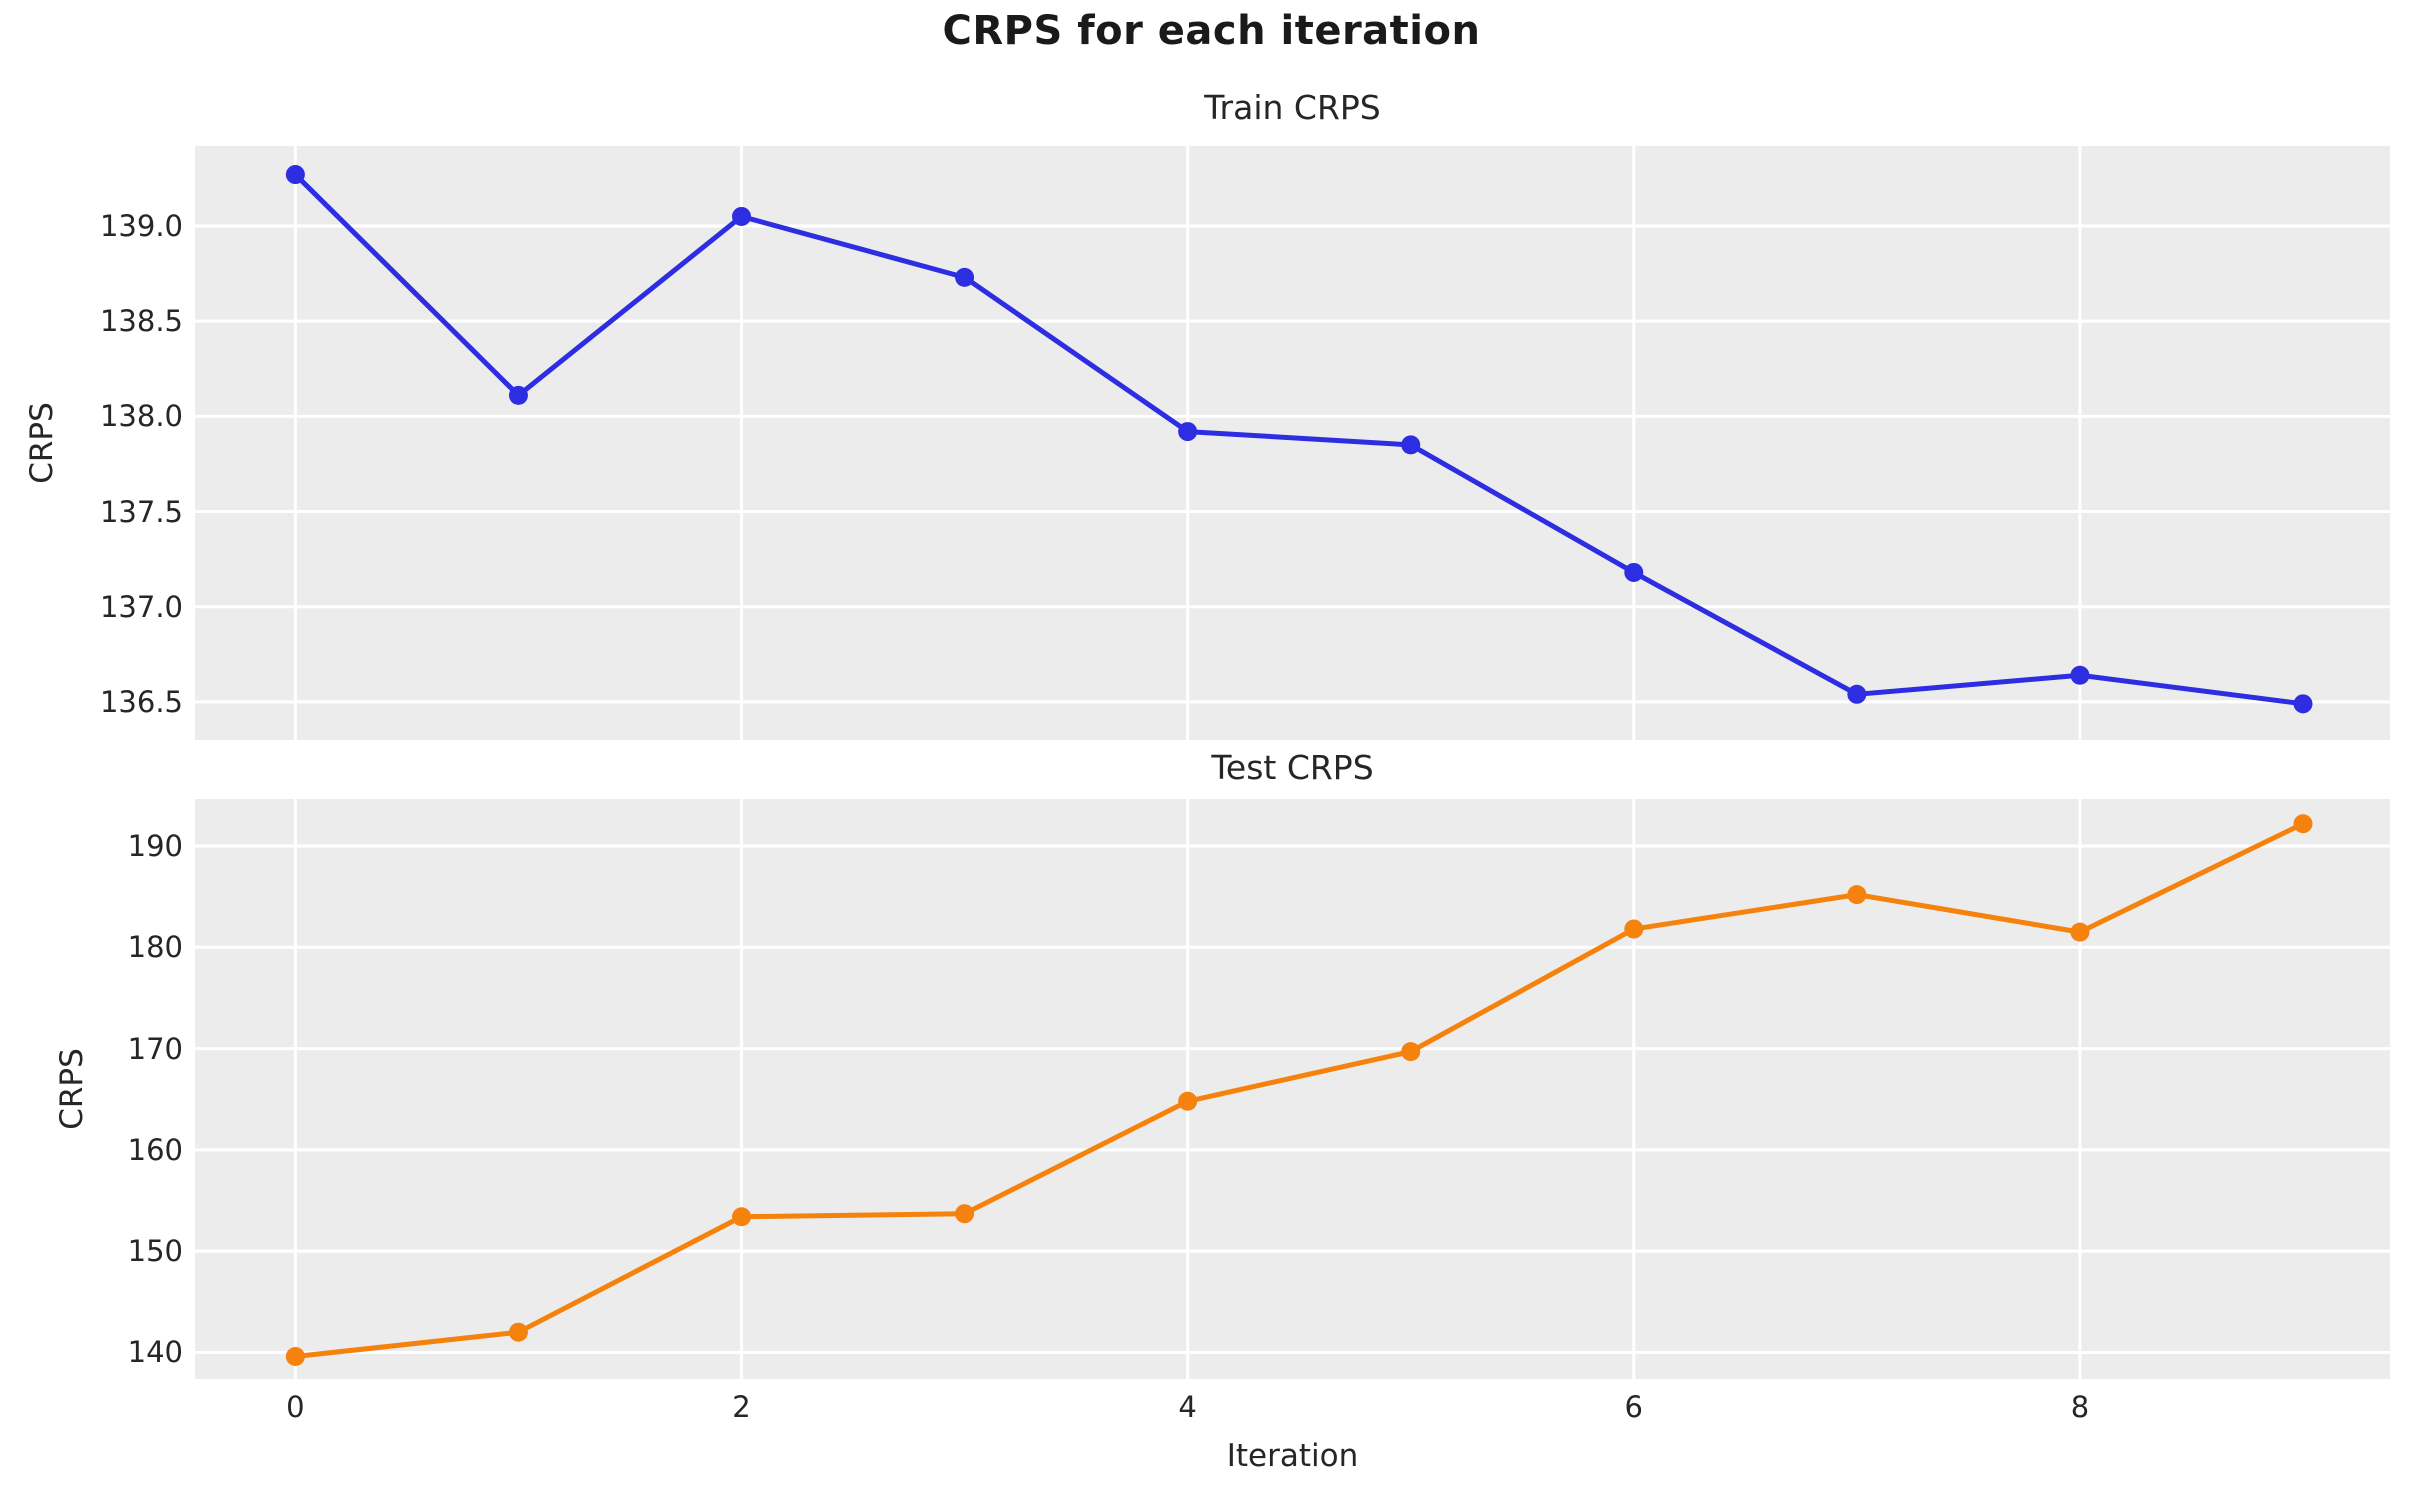 The width and height of the screenshot is (2423, 1501). I want to click on y-tick-label: 138.0, so click(141, 416).